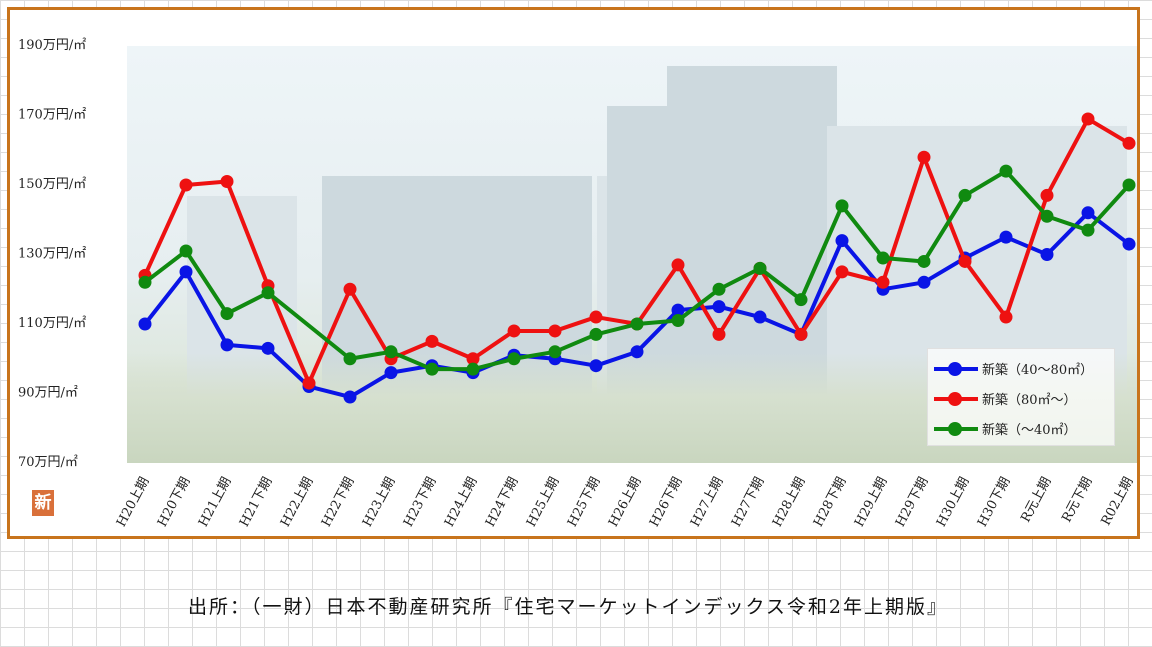 Image resolution: width=1152 pixels, height=647 pixels. Describe the element at coordinates (1077, 500) in the screenshot. I see `x-tick-label: R元下期` at that location.